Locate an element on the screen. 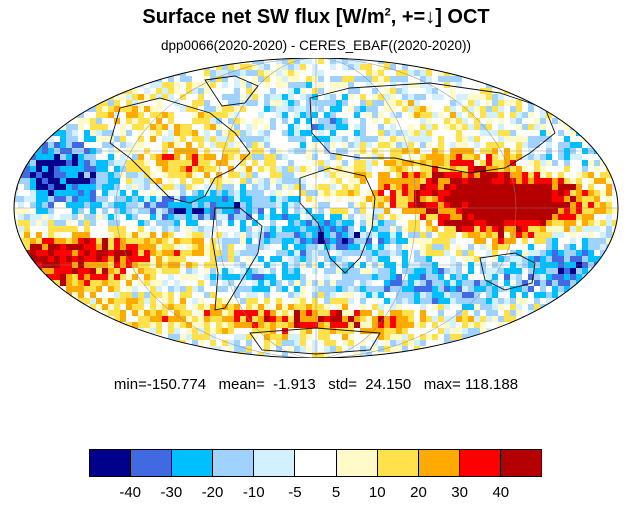 This screenshot has width=632, height=506. colorbar is located at coordinates (315, 463).